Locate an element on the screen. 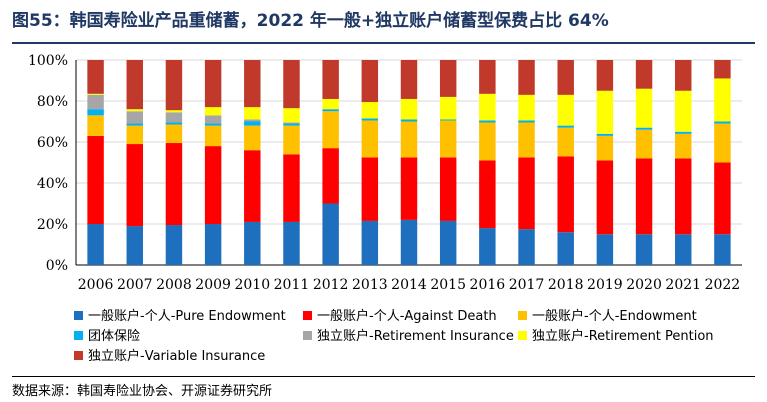 The height and width of the screenshot is (402, 767). legend-label: 团体保险 is located at coordinates (114, 336).